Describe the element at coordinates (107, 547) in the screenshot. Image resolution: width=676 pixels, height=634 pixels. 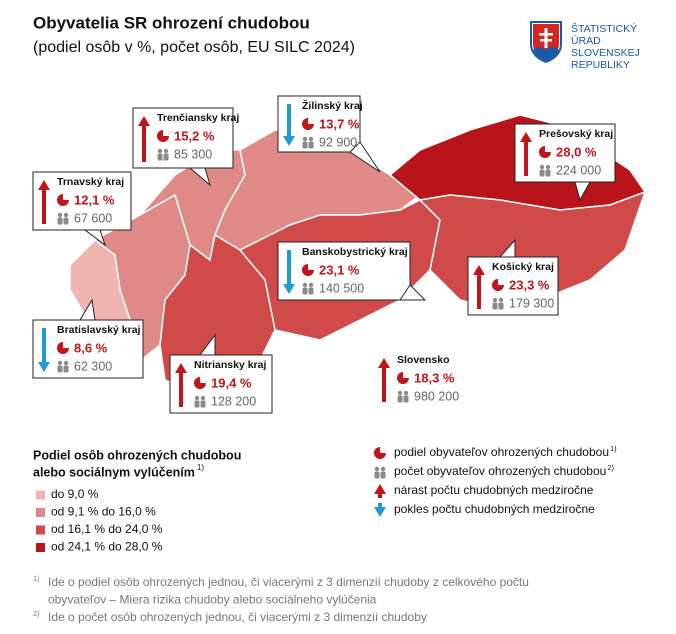
I see `legend-label: od 24,1 % do 28,0 %` at that location.